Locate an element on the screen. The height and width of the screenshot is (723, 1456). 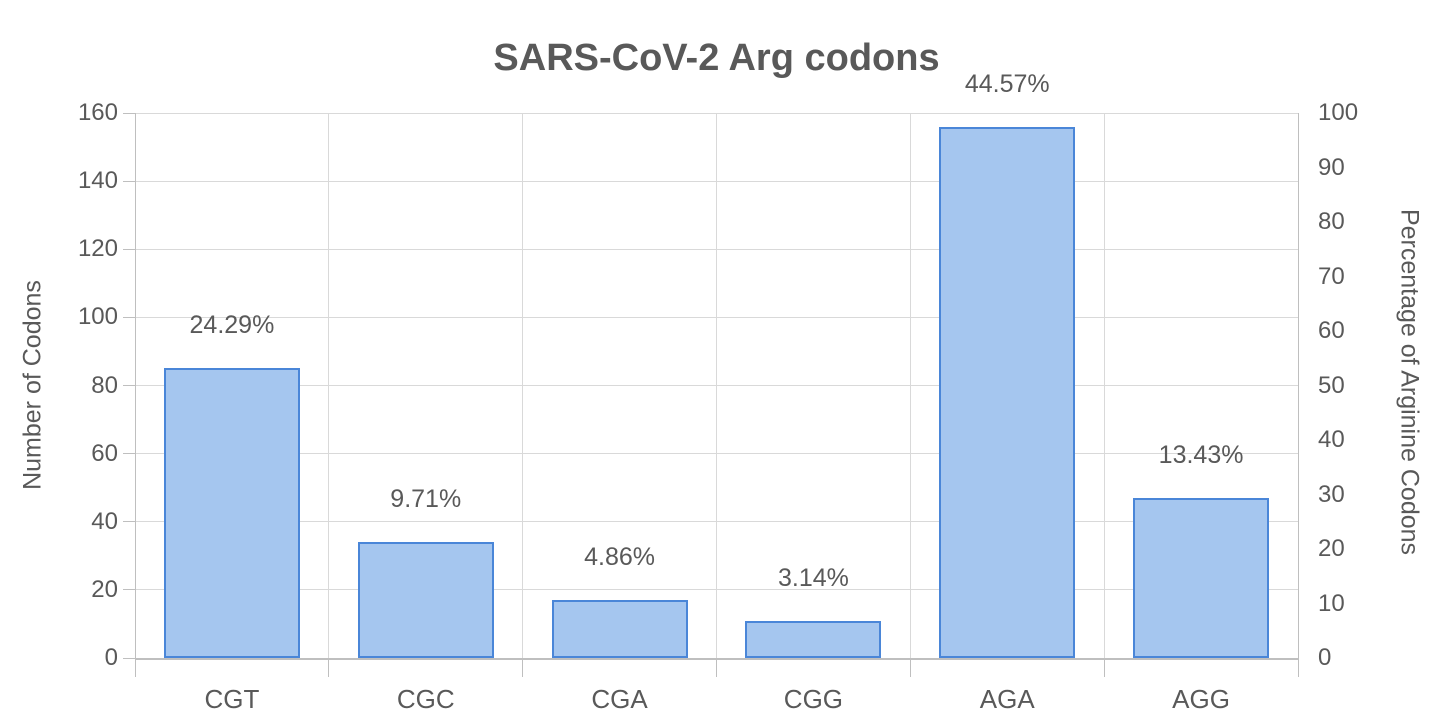
left-axis-tick-label: 80 is located at coordinates (104, 385).